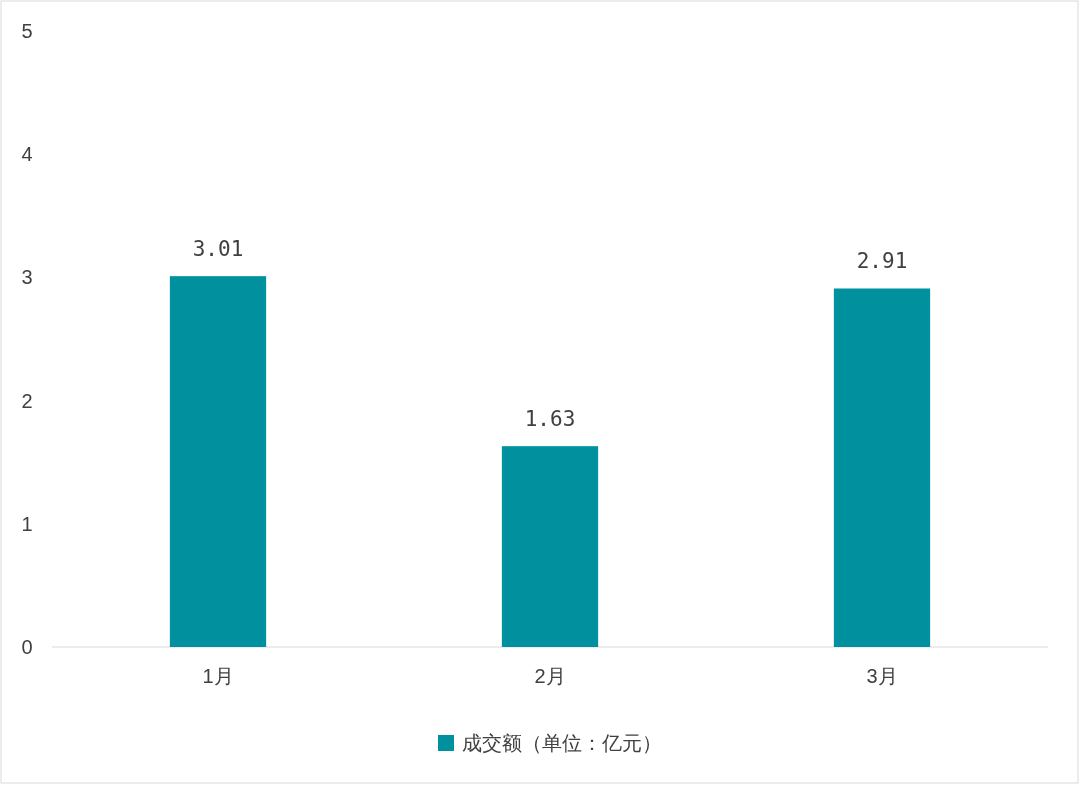 This screenshot has width=1080, height=785. I want to click on y-tick-label: 0, so click(27, 646).